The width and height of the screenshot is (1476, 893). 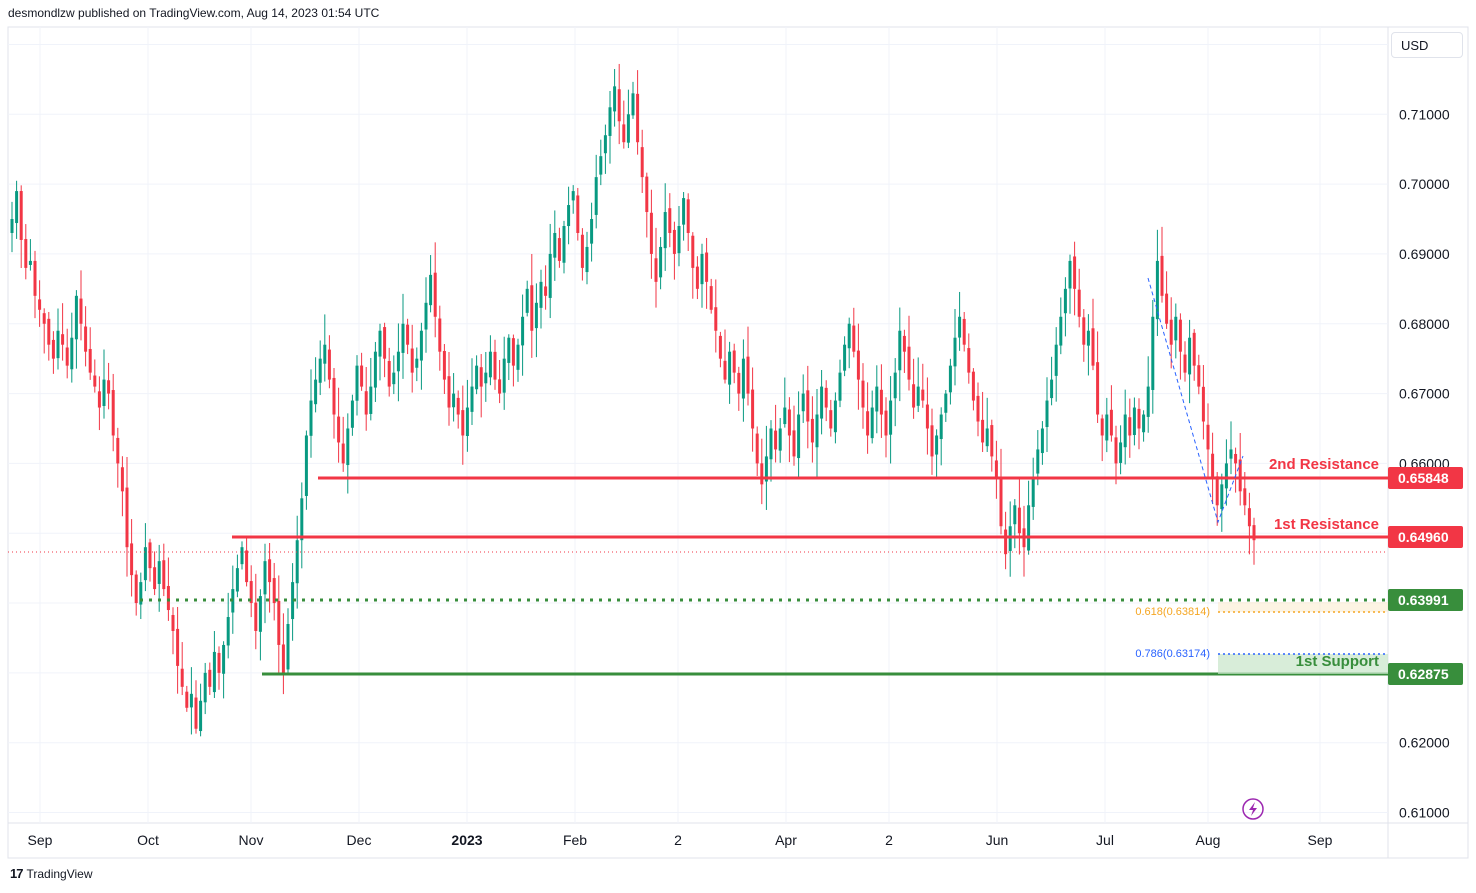 I want to click on lightning-icon, so click(x=1253, y=809).